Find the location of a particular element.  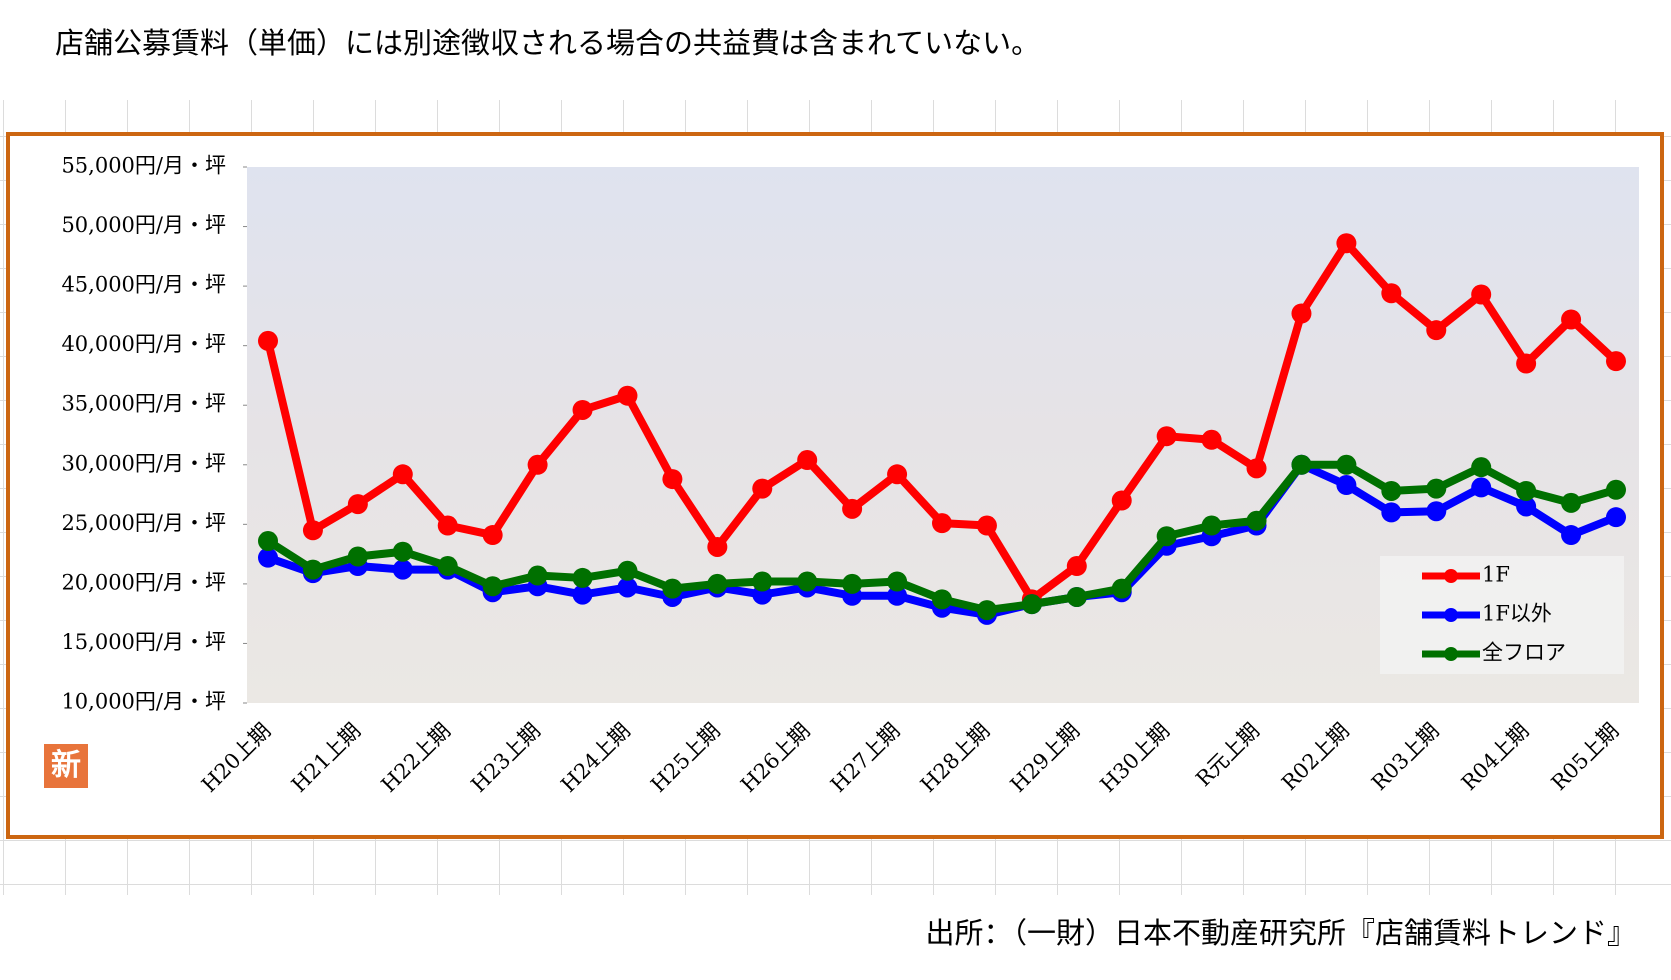

legend-box is located at coordinates (1502, 615).